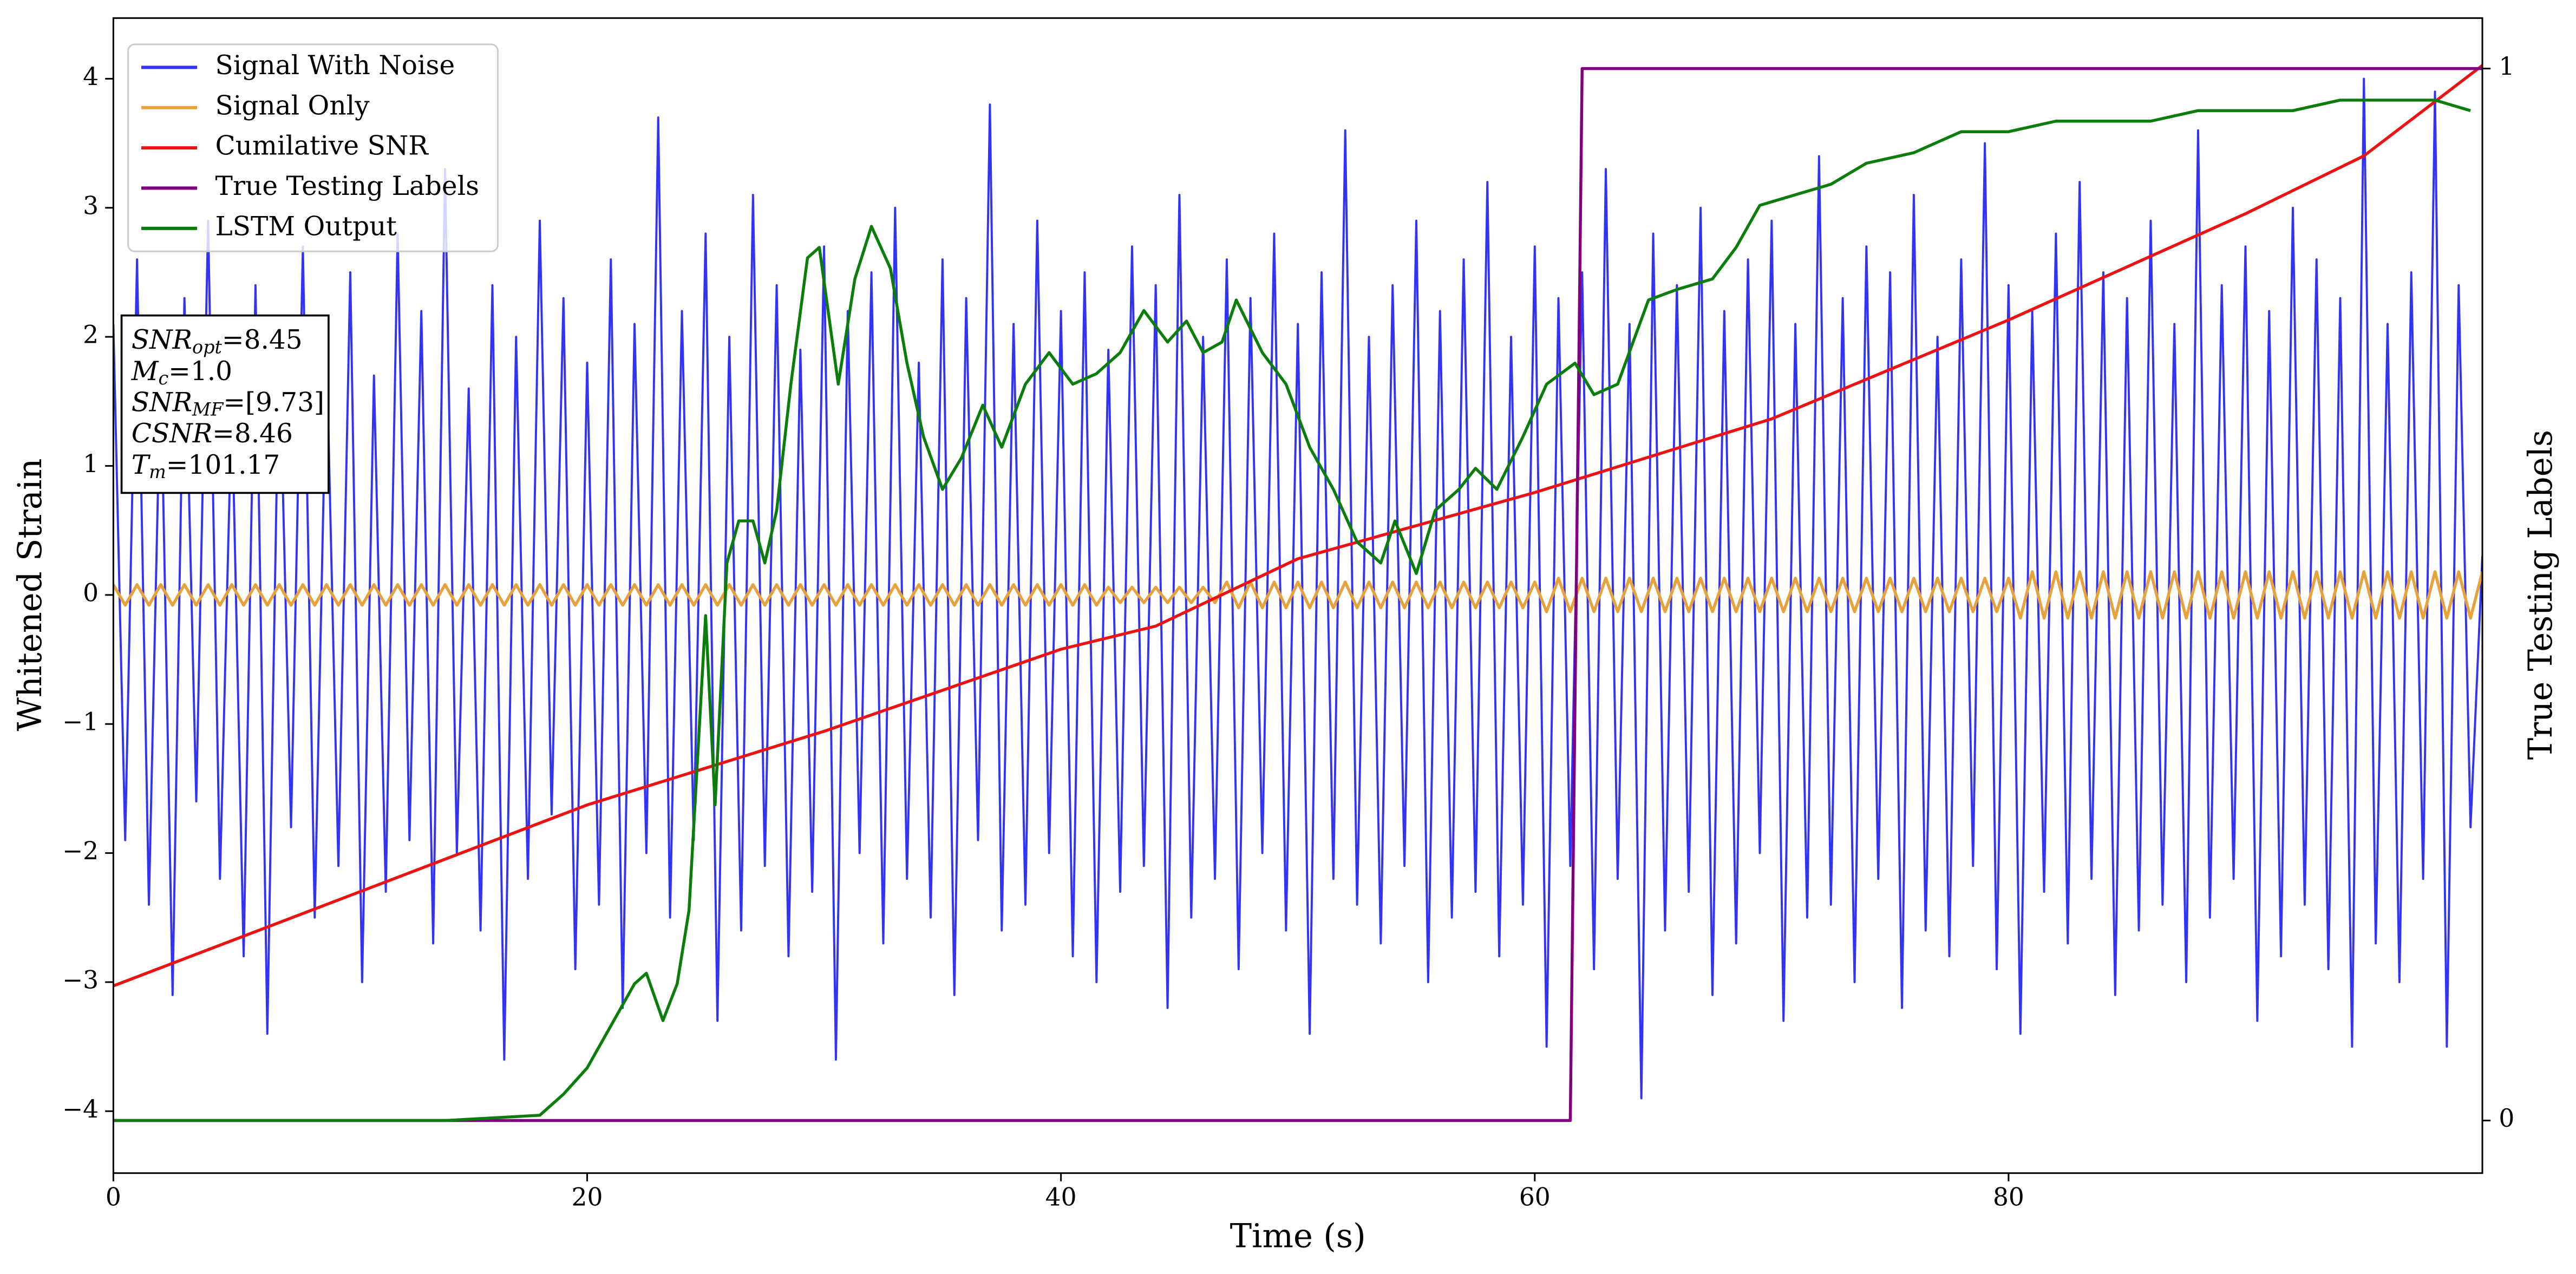 The height and width of the screenshot is (1274, 2576). What do you see at coordinates (91, 76) in the screenshot?
I see `y-tick-label: 4` at bounding box center [91, 76].